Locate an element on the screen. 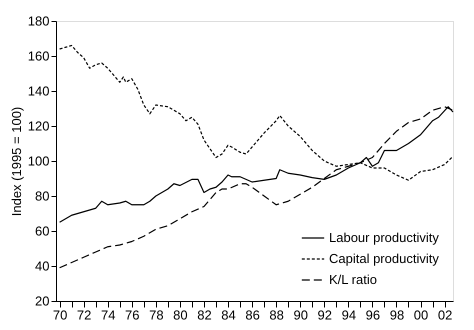 This screenshot has width=474, height=330. x-tick-label: 80 is located at coordinates (180, 315).